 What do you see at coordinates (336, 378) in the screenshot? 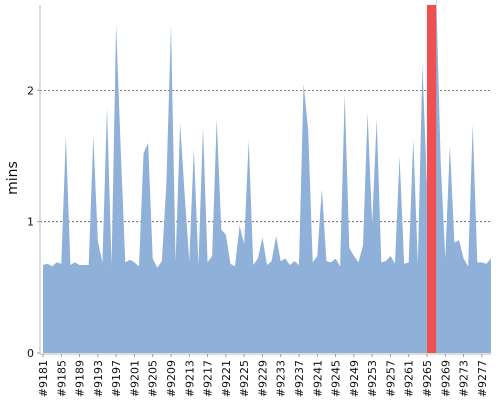
I see `x-tick-label: #9245` at bounding box center [336, 378].